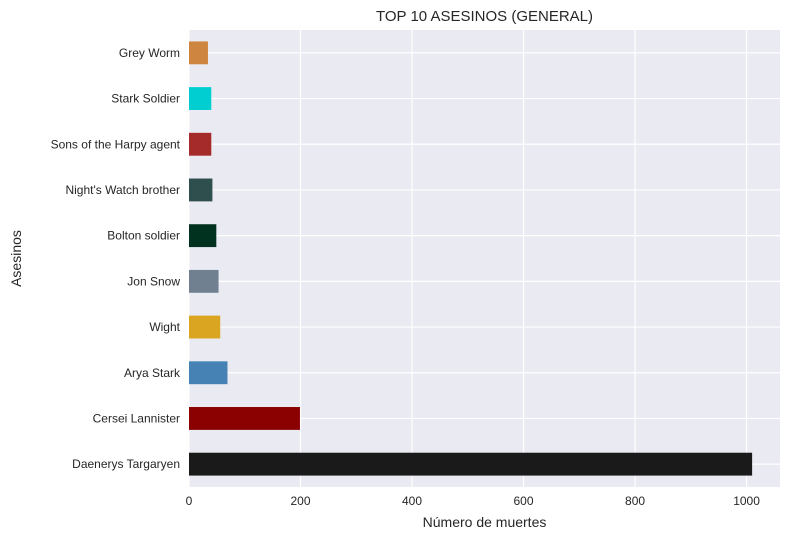 This screenshot has width=790, height=545. I want to click on y-tick-label: Grey Worm, so click(149, 53).